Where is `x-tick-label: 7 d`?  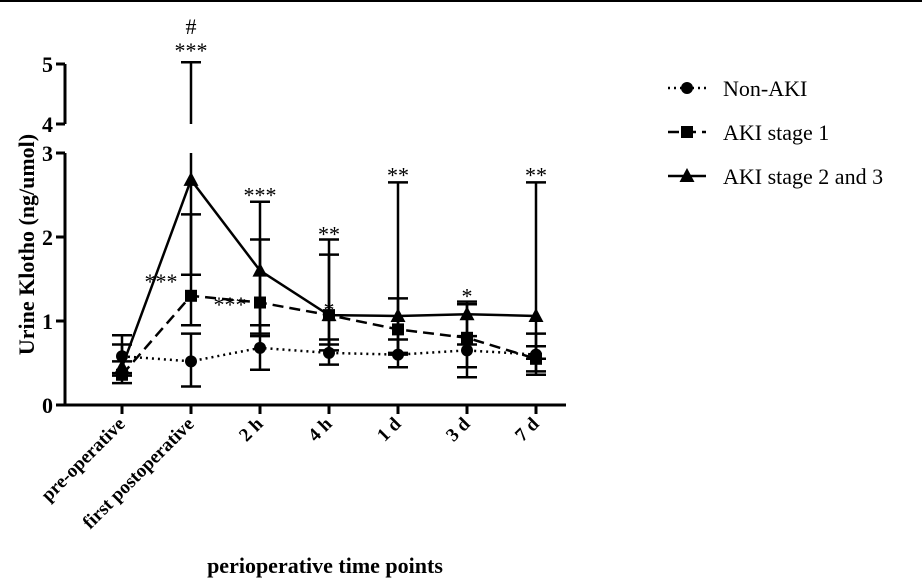 x-tick-label: 7 d is located at coordinates (527, 429).